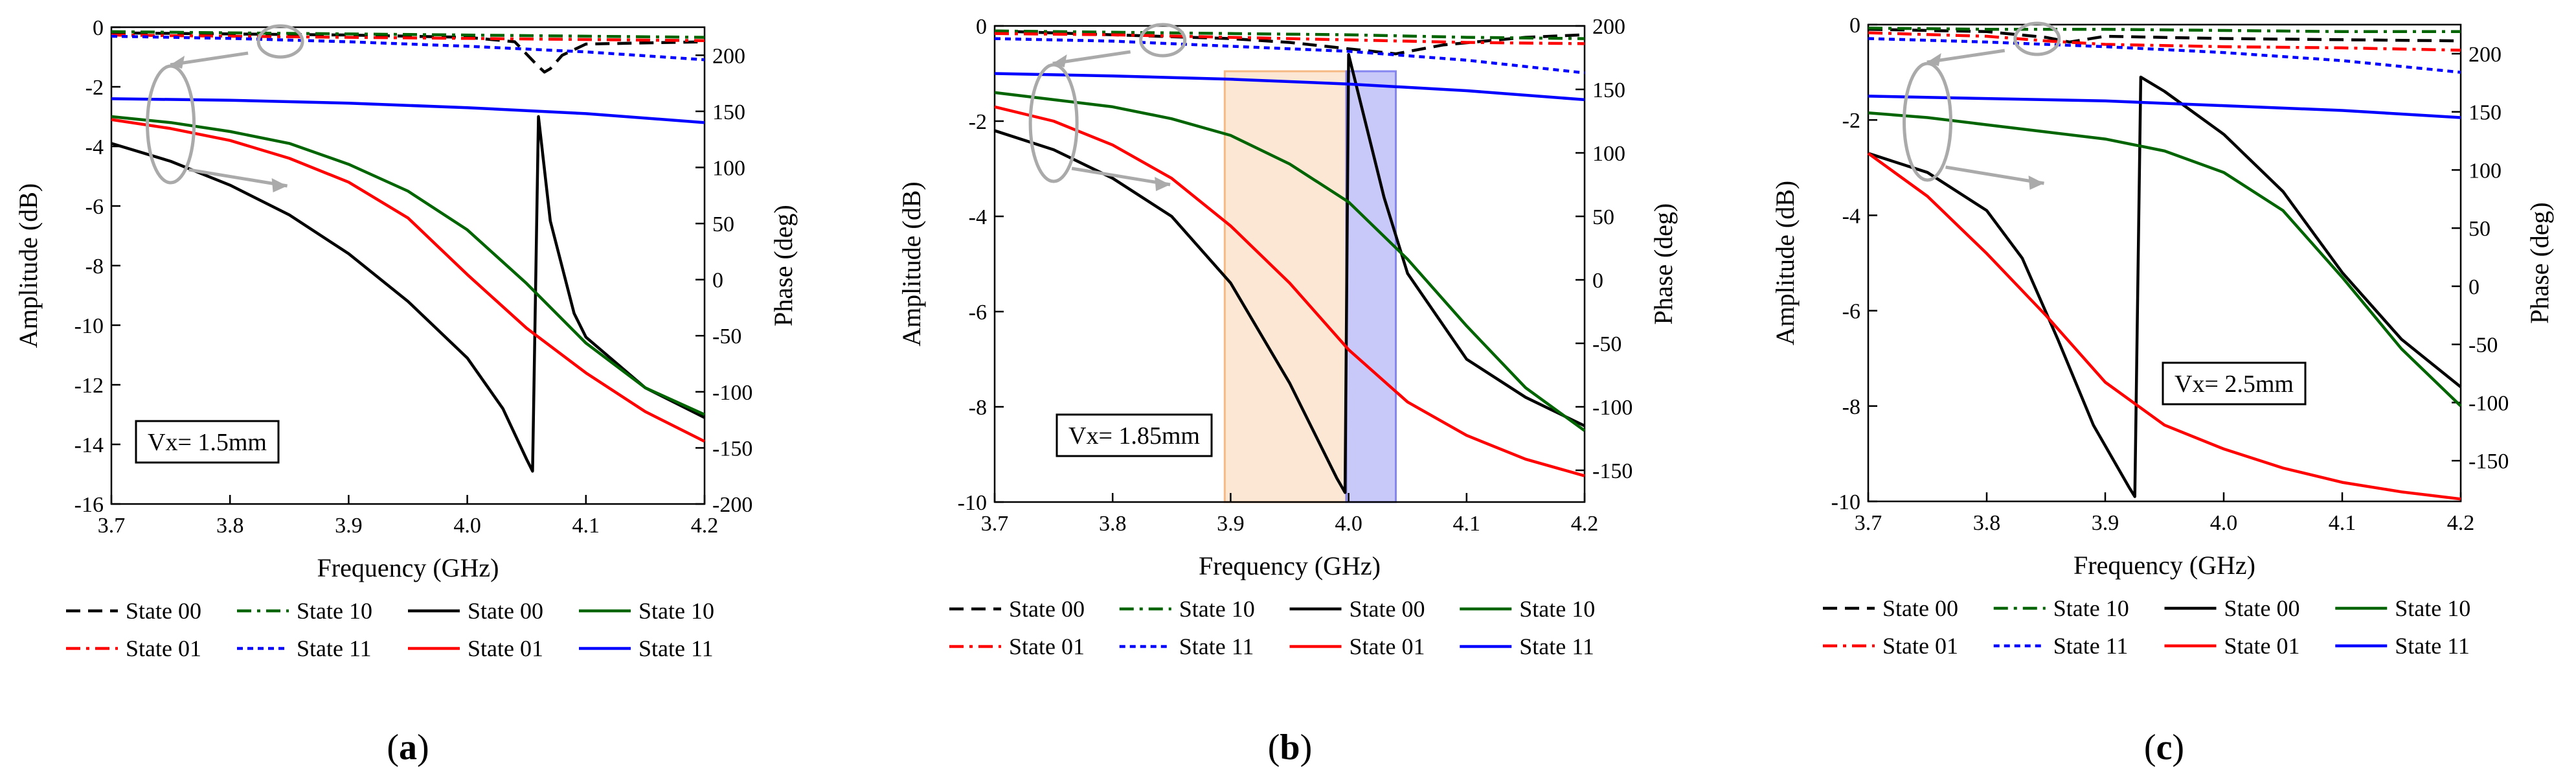 The width and height of the screenshot is (2576, 778). Describe the element at coordinates (1290, 748) in the screenshot. I see `panel-caption: (b)` at that location.